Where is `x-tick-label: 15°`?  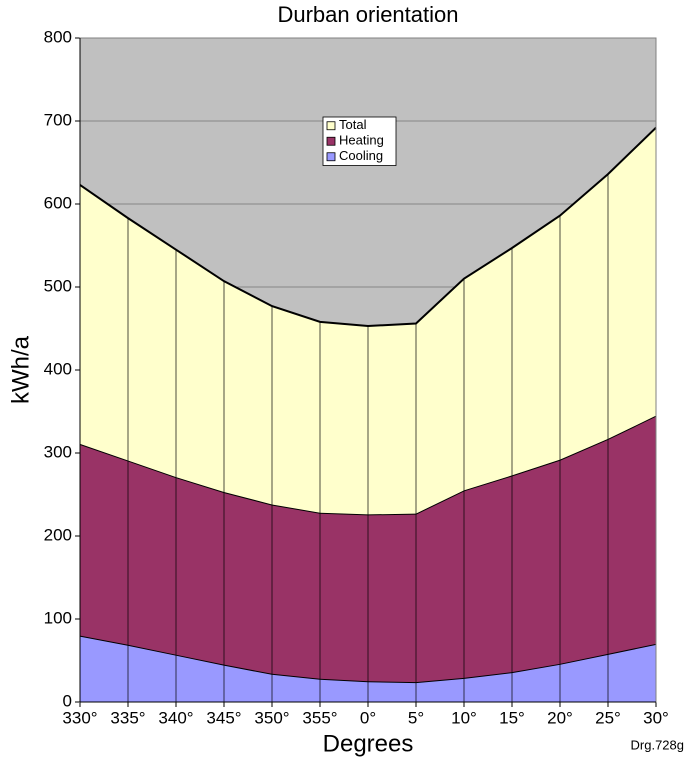 x-tick-label: 15° is located at coordinates (512, 717).